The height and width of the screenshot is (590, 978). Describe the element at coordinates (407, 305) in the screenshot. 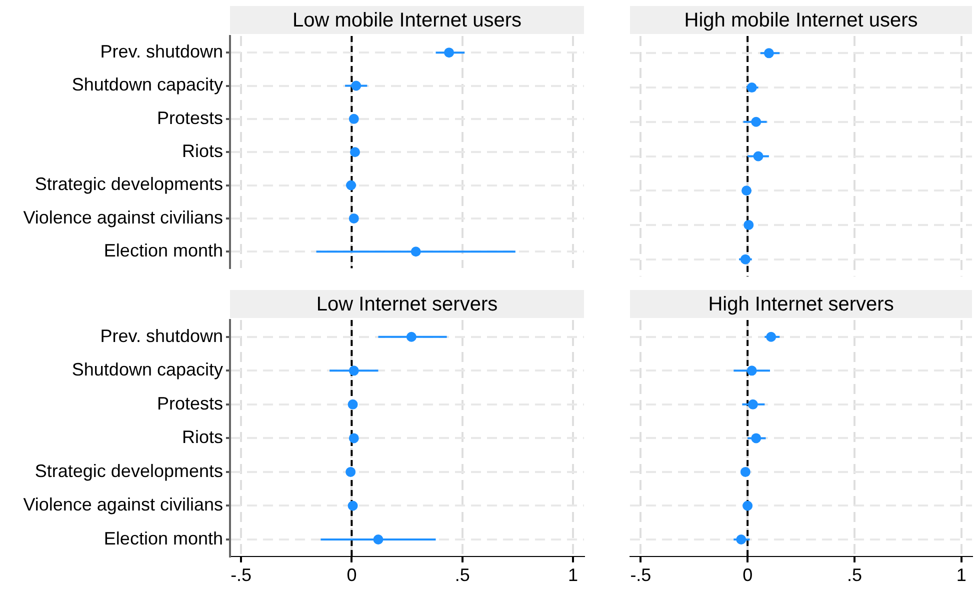

I see `chart-title: Low Internet servers` at that location.